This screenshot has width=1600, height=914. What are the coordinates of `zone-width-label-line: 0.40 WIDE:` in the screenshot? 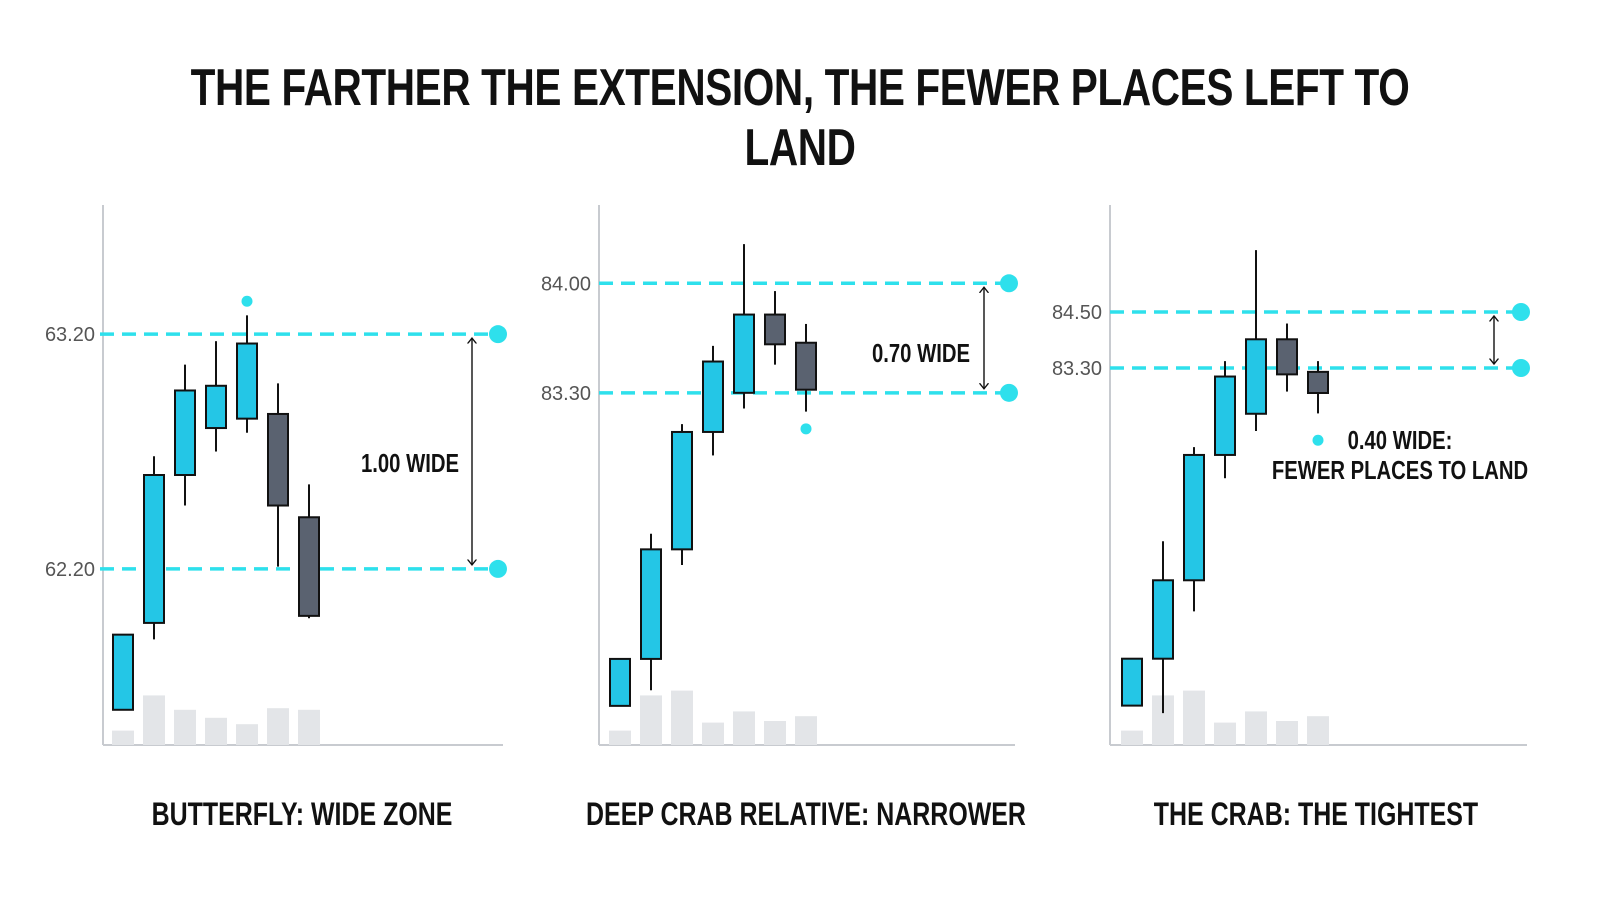 It's located at (1400, 440).